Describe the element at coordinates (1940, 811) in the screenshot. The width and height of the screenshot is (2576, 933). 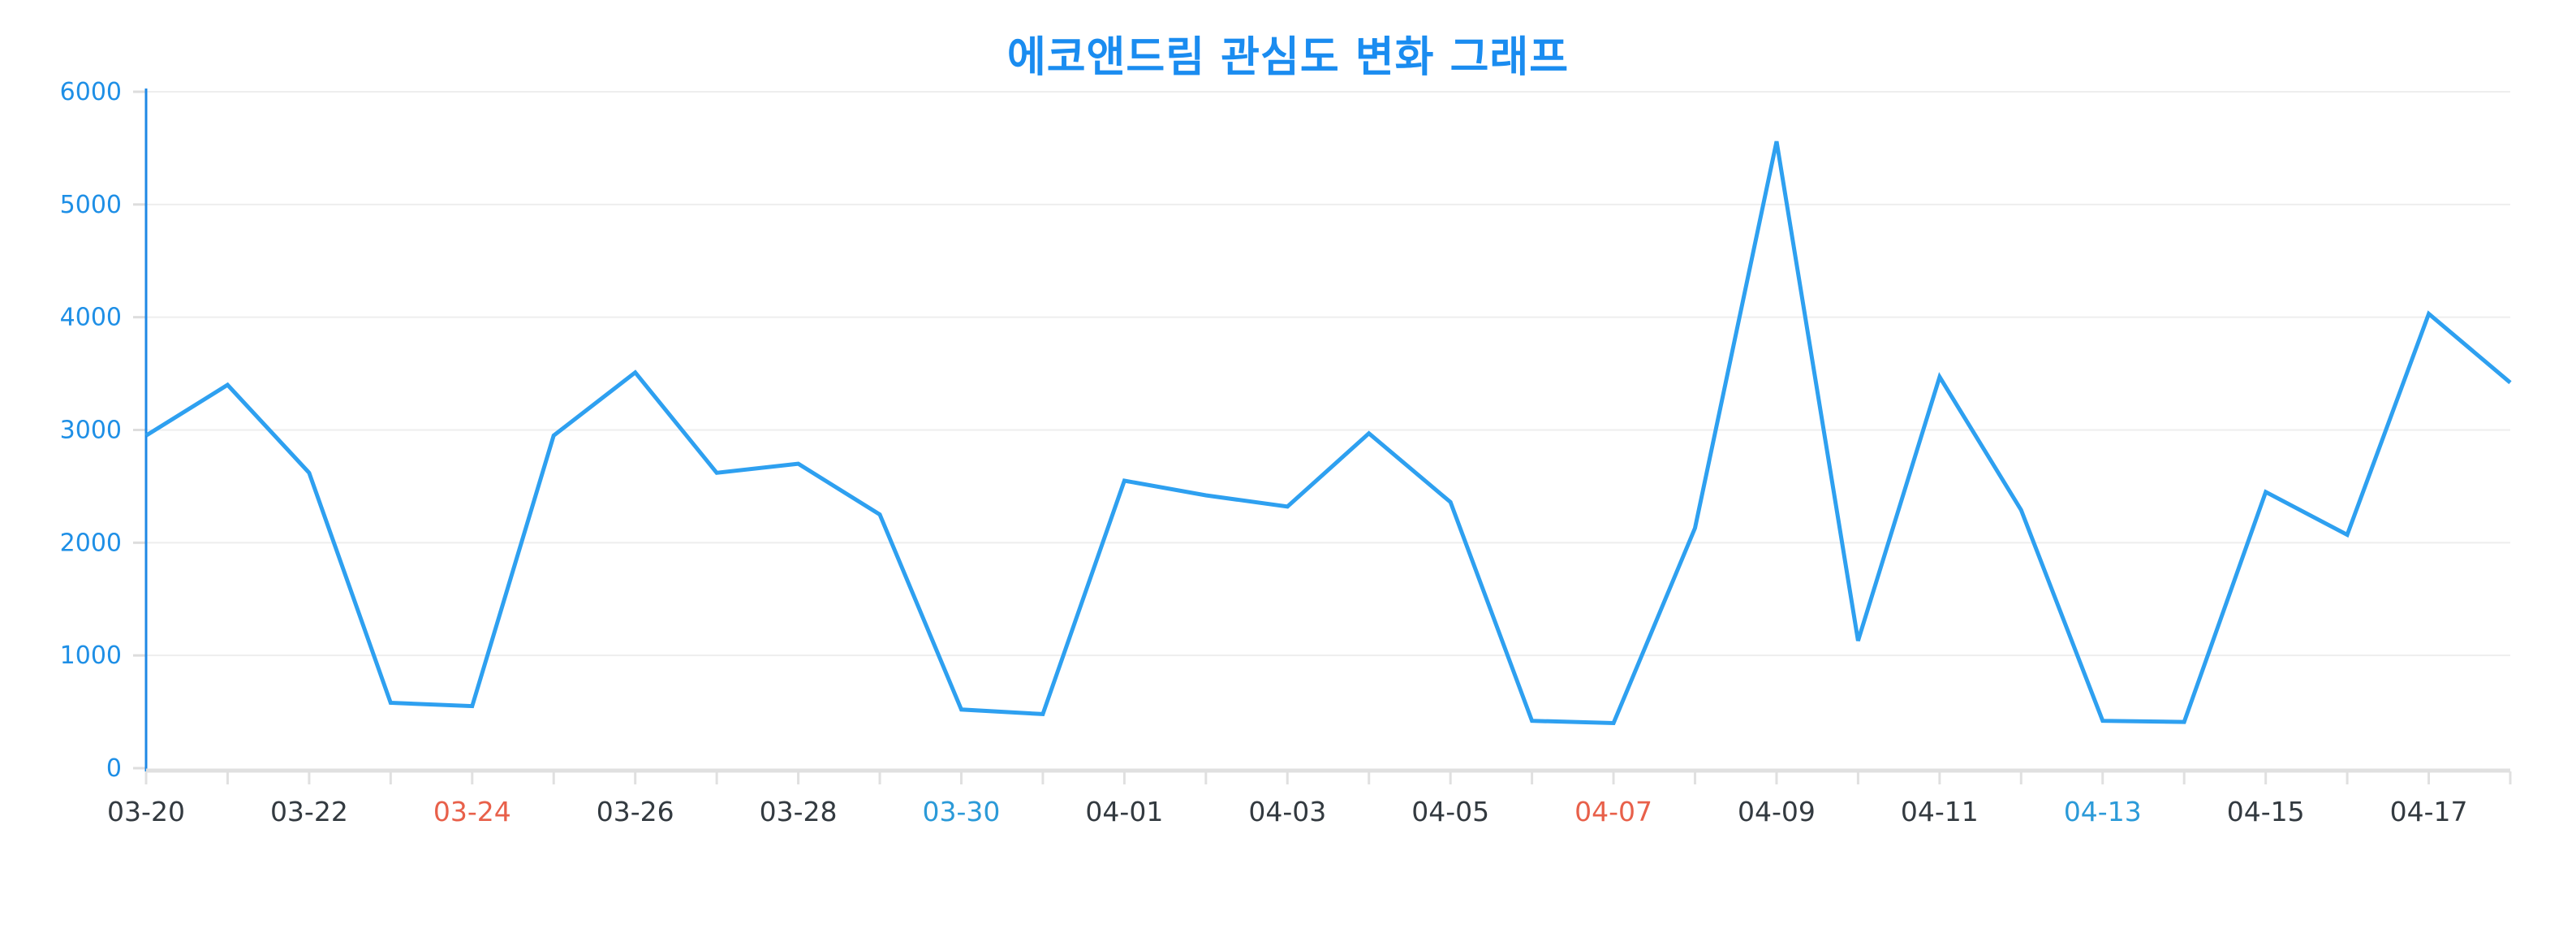
I see `x-tick-label: 04-11` at that location.